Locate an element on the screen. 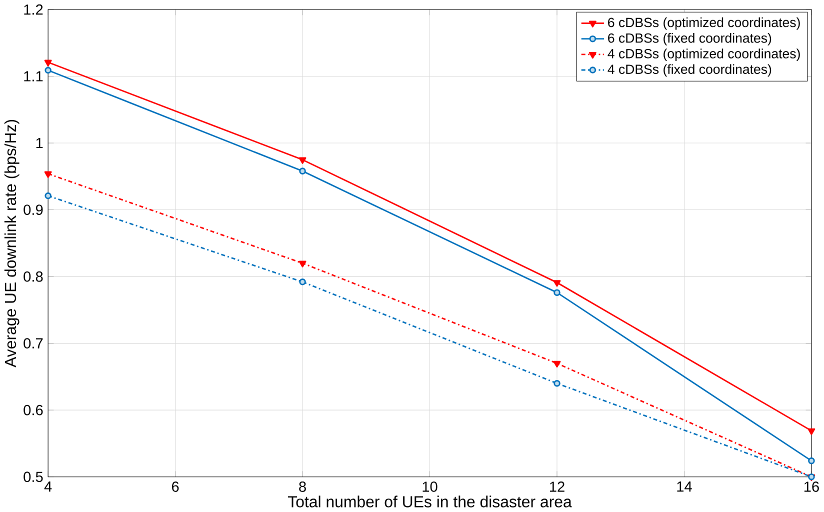 Image resolution: width=824 pixels, height=512 pixels. x-axis-title: Total number of UEs in the disaster area is located at coordinates (430, 502).